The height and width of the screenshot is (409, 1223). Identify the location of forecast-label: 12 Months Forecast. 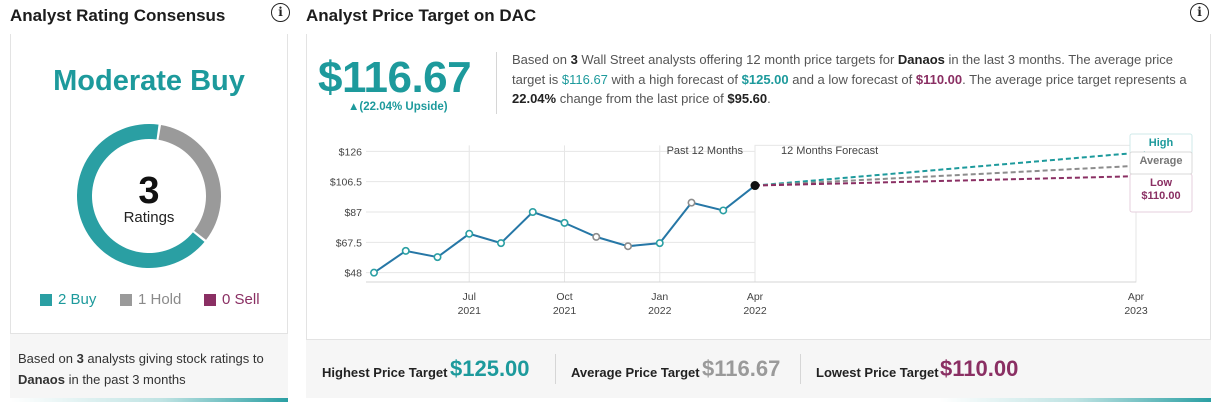
(829, 151).